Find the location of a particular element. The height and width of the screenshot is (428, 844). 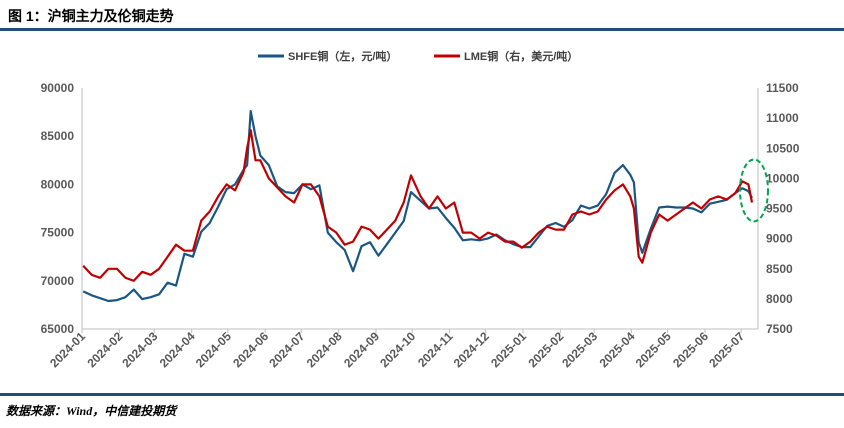

figure-title: 图 1：沪铜主力及伦铜走势 is located at coordinates (91, 16).